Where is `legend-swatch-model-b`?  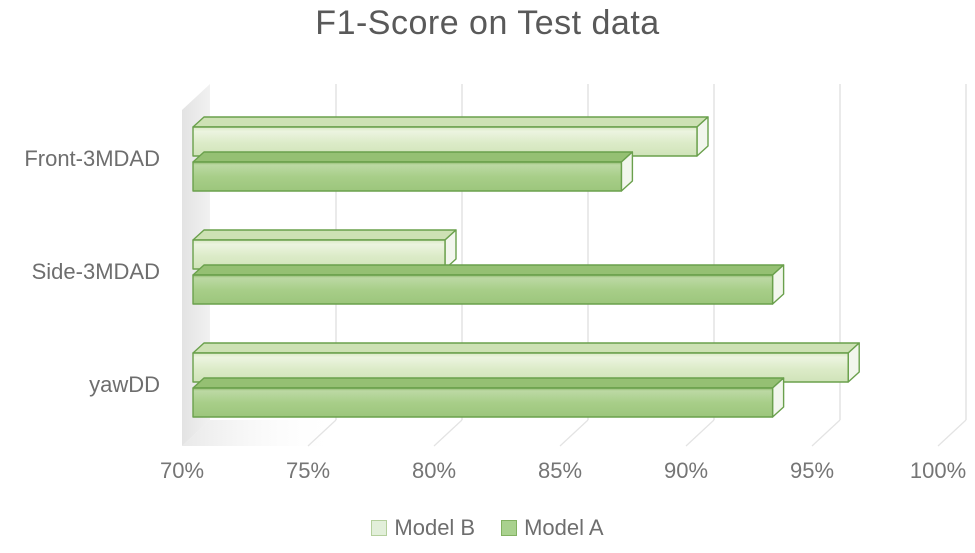 legend-swatch-model-b is located at coordinates (379, 528).